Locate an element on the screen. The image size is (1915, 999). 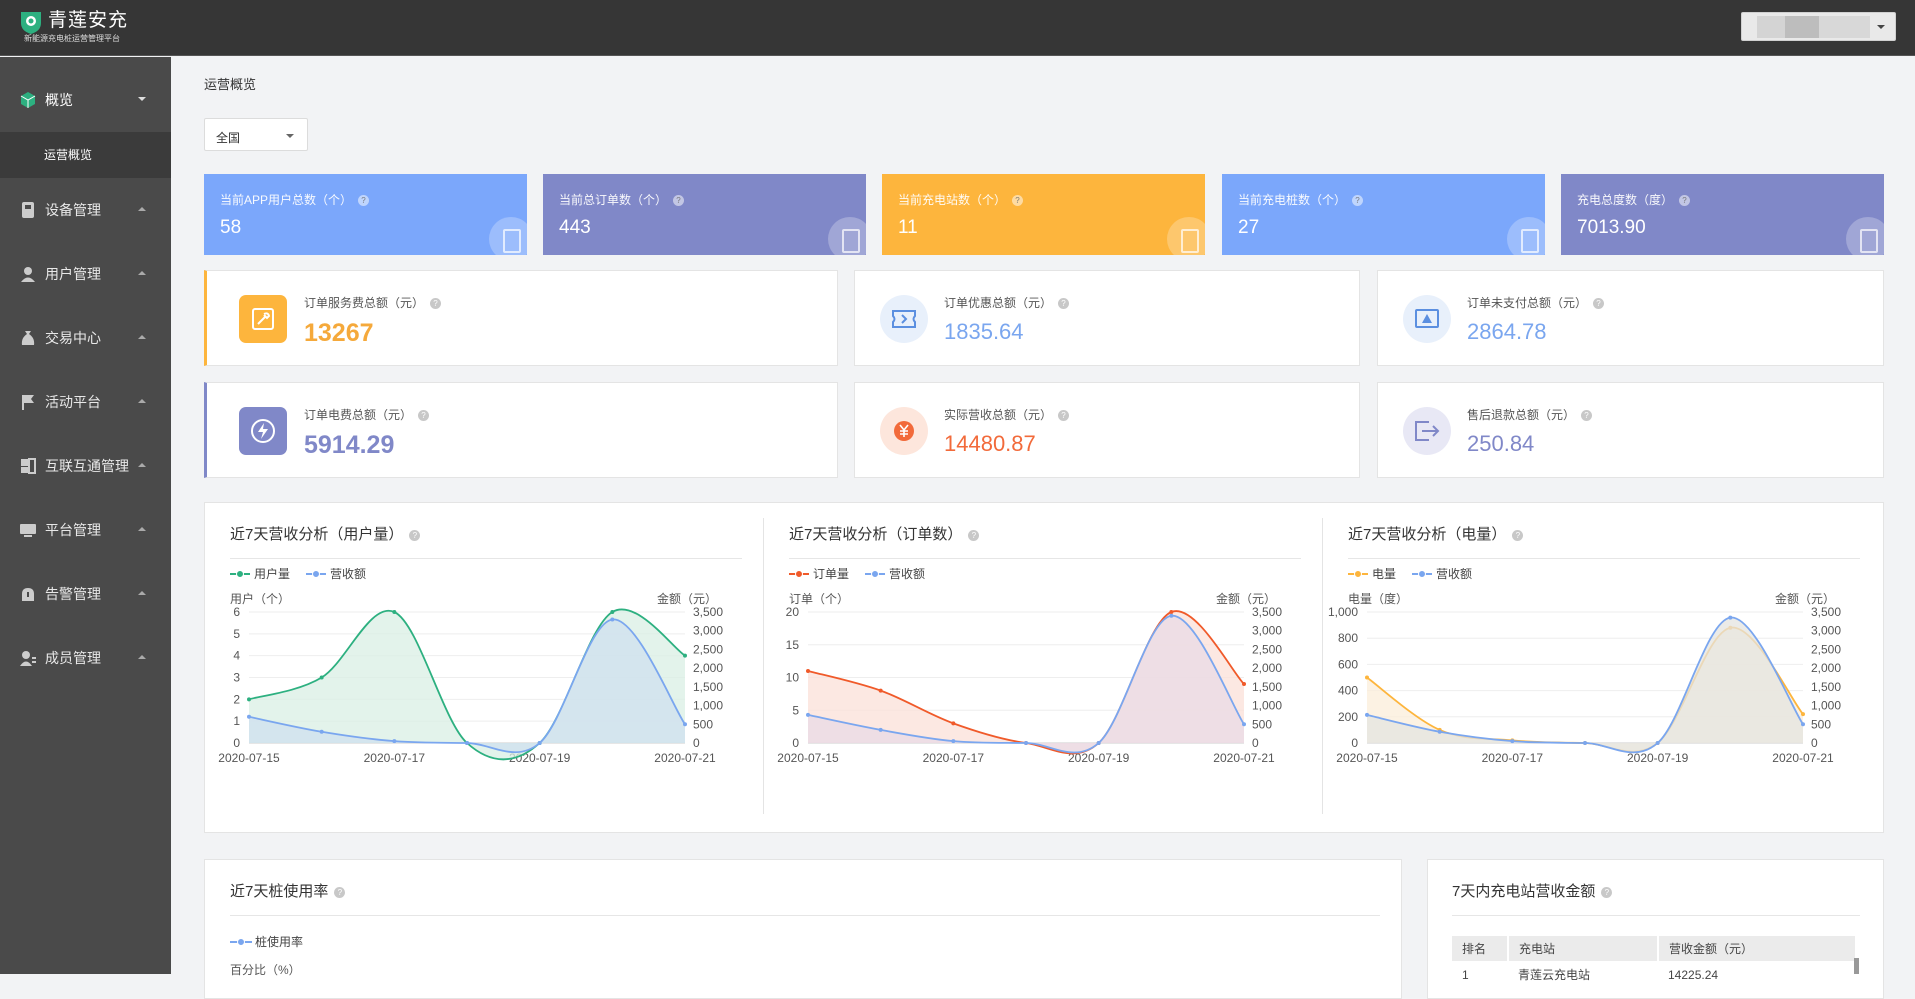
sidebar-item-alarm: 告警管理 is located at coordinates (85, 594).